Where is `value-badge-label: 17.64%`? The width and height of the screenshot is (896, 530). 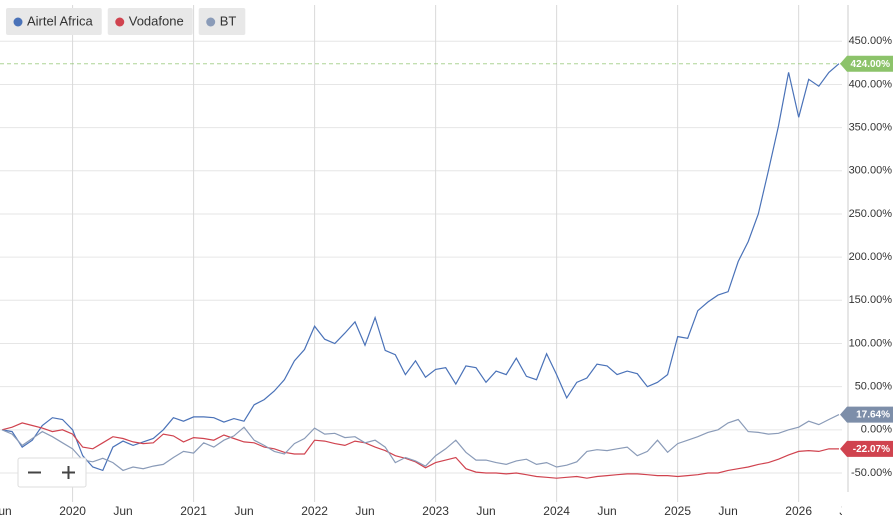
value-badge-label: 17.64% is located at coordinates (873, 415).